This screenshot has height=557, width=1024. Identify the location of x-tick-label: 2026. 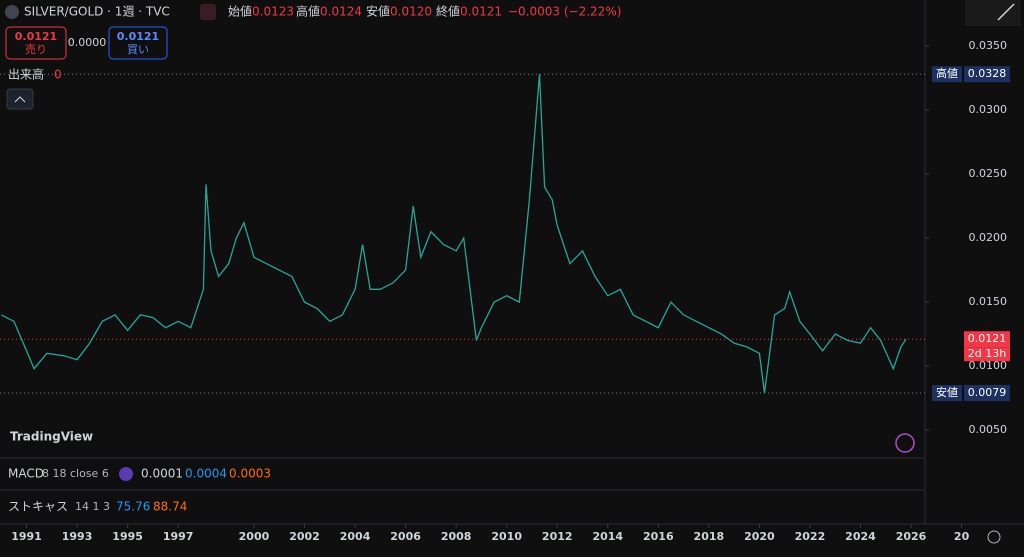
(911, 536).